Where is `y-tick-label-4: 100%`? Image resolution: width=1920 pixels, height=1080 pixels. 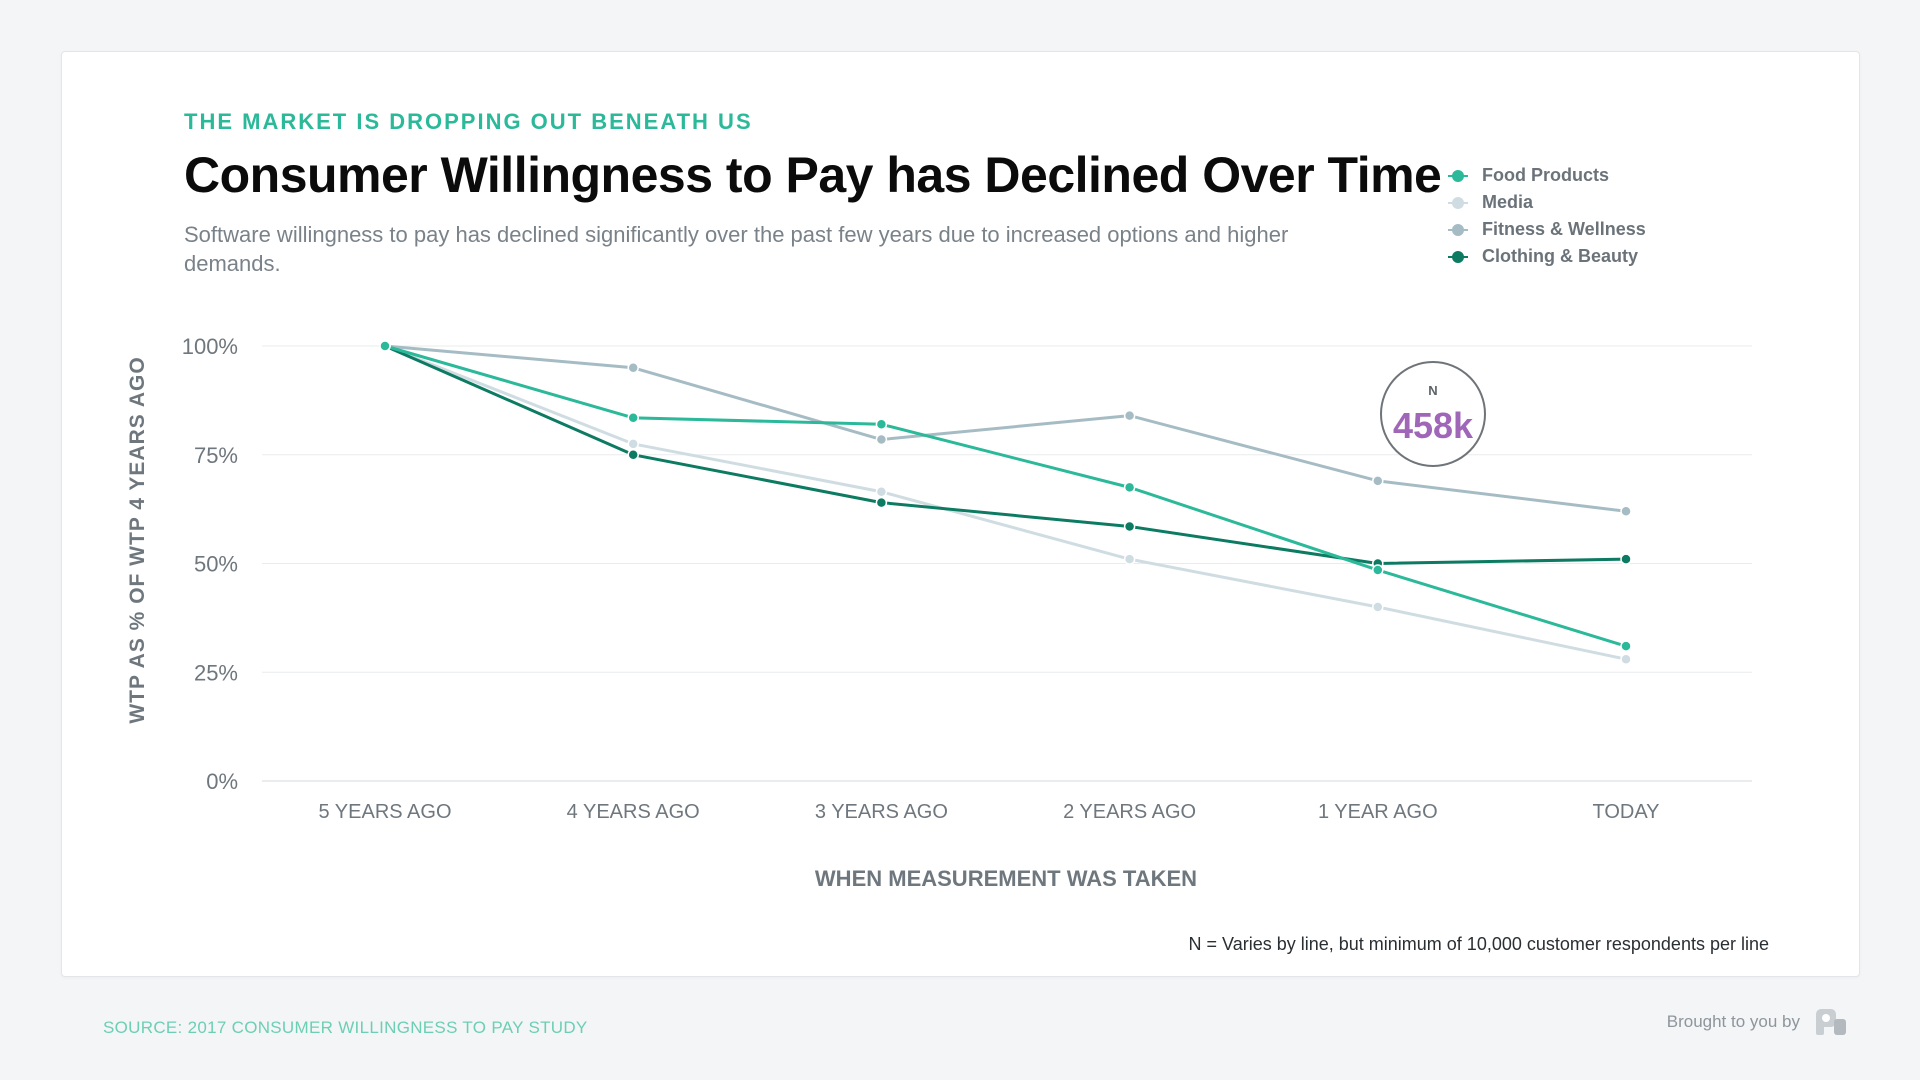 y-tick-label-4: 100% is located at coordinates (210, 346).